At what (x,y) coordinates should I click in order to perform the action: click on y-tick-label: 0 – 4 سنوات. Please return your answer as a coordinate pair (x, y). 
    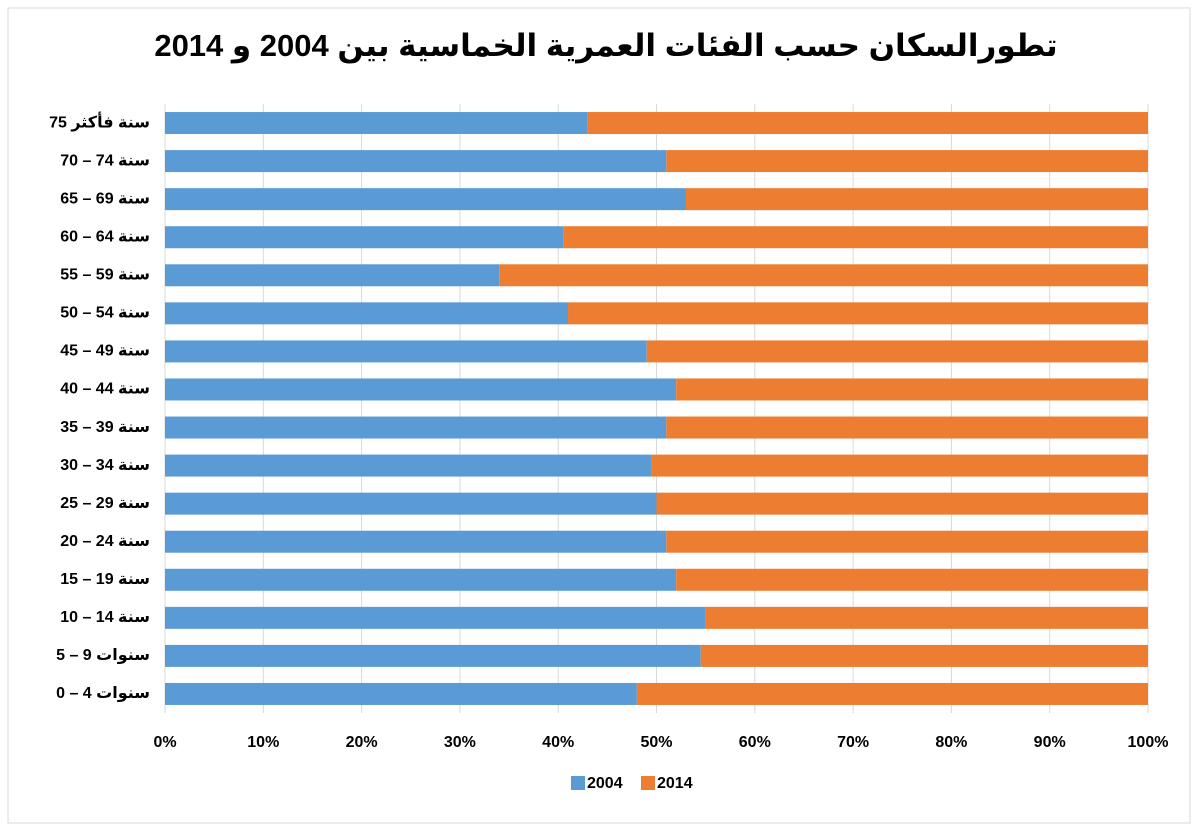
    Looking at the image, I should click on (103, 693).